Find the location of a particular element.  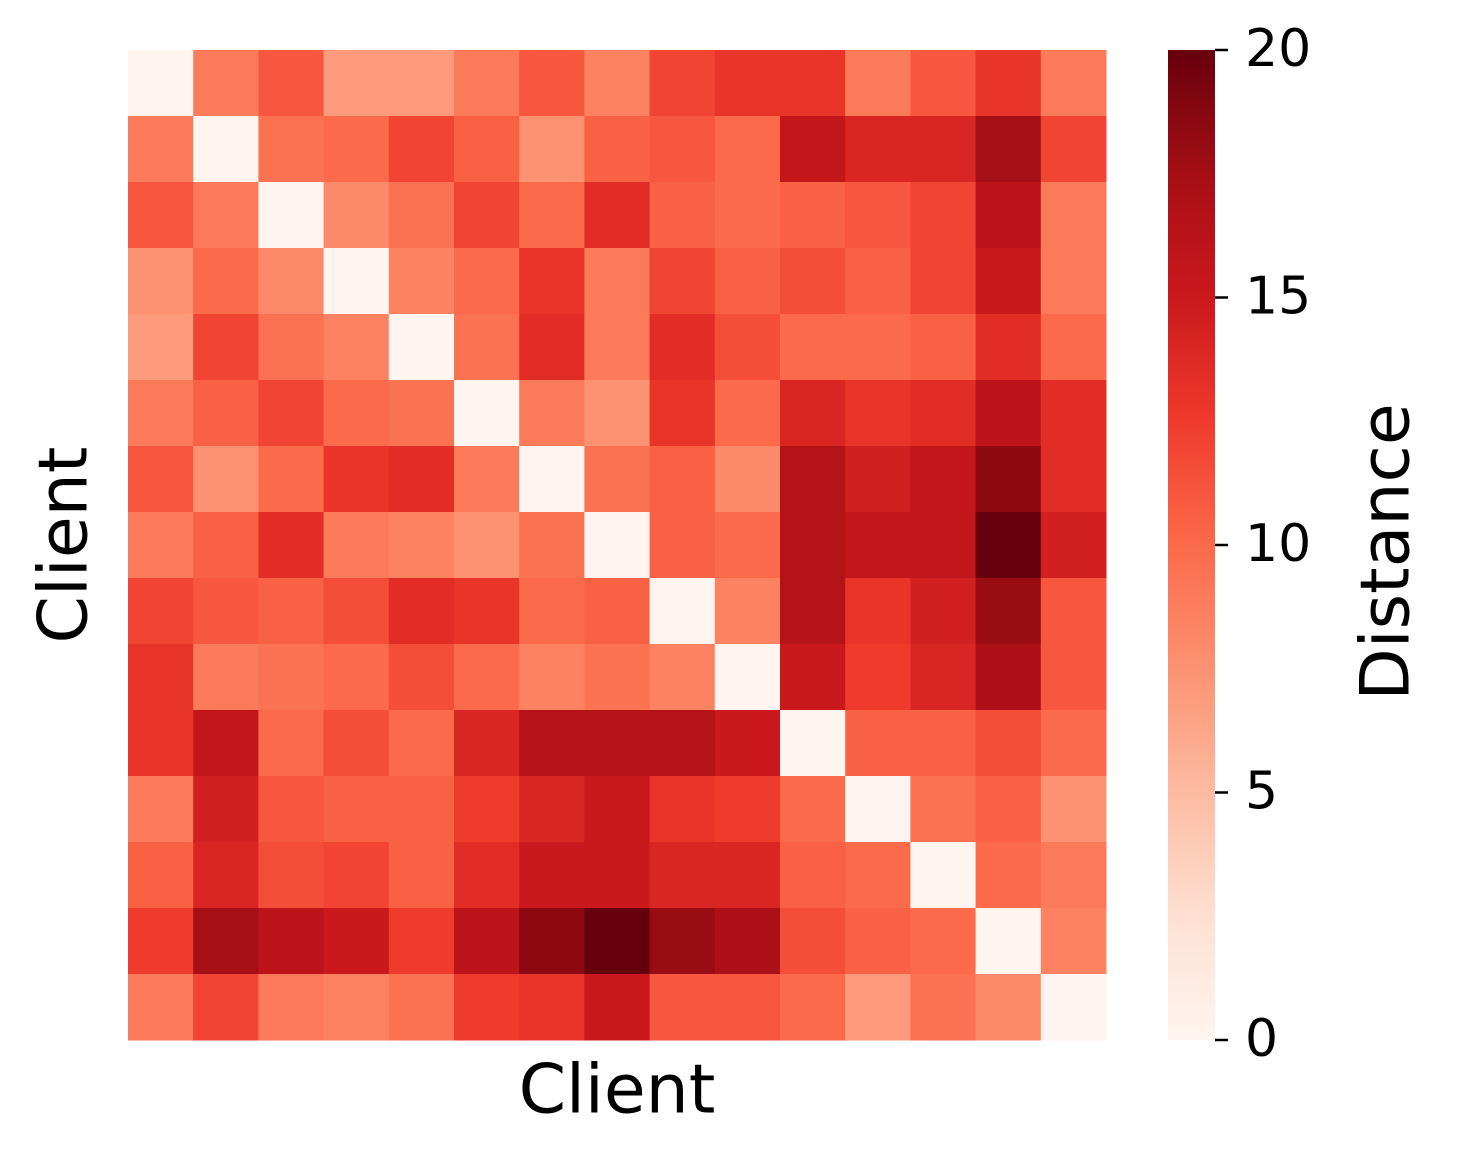

x-axis-label: Client is located at coordinates (617, 1090).